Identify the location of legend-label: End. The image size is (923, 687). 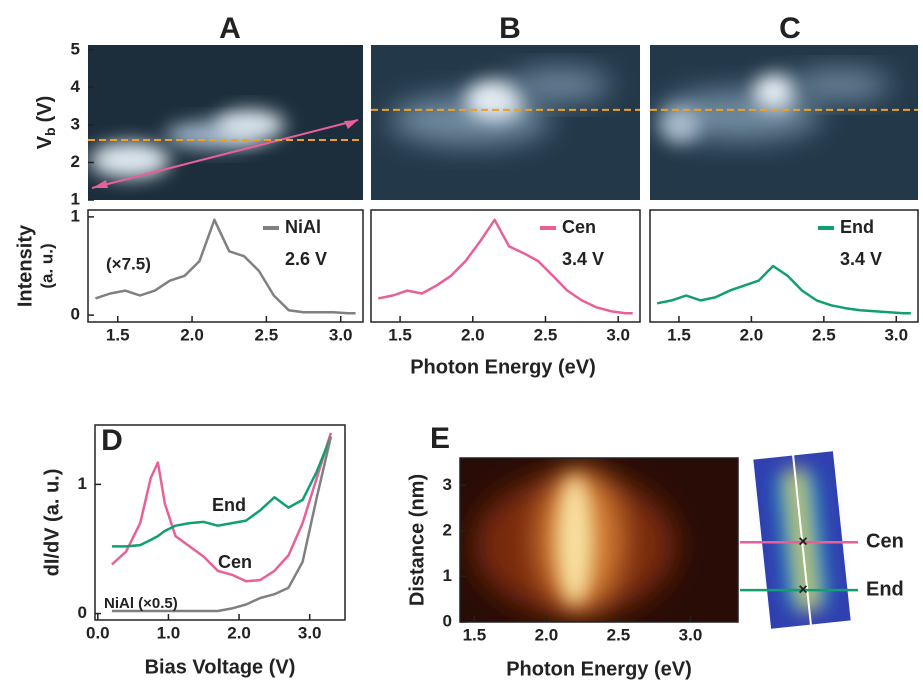
(857, 227).